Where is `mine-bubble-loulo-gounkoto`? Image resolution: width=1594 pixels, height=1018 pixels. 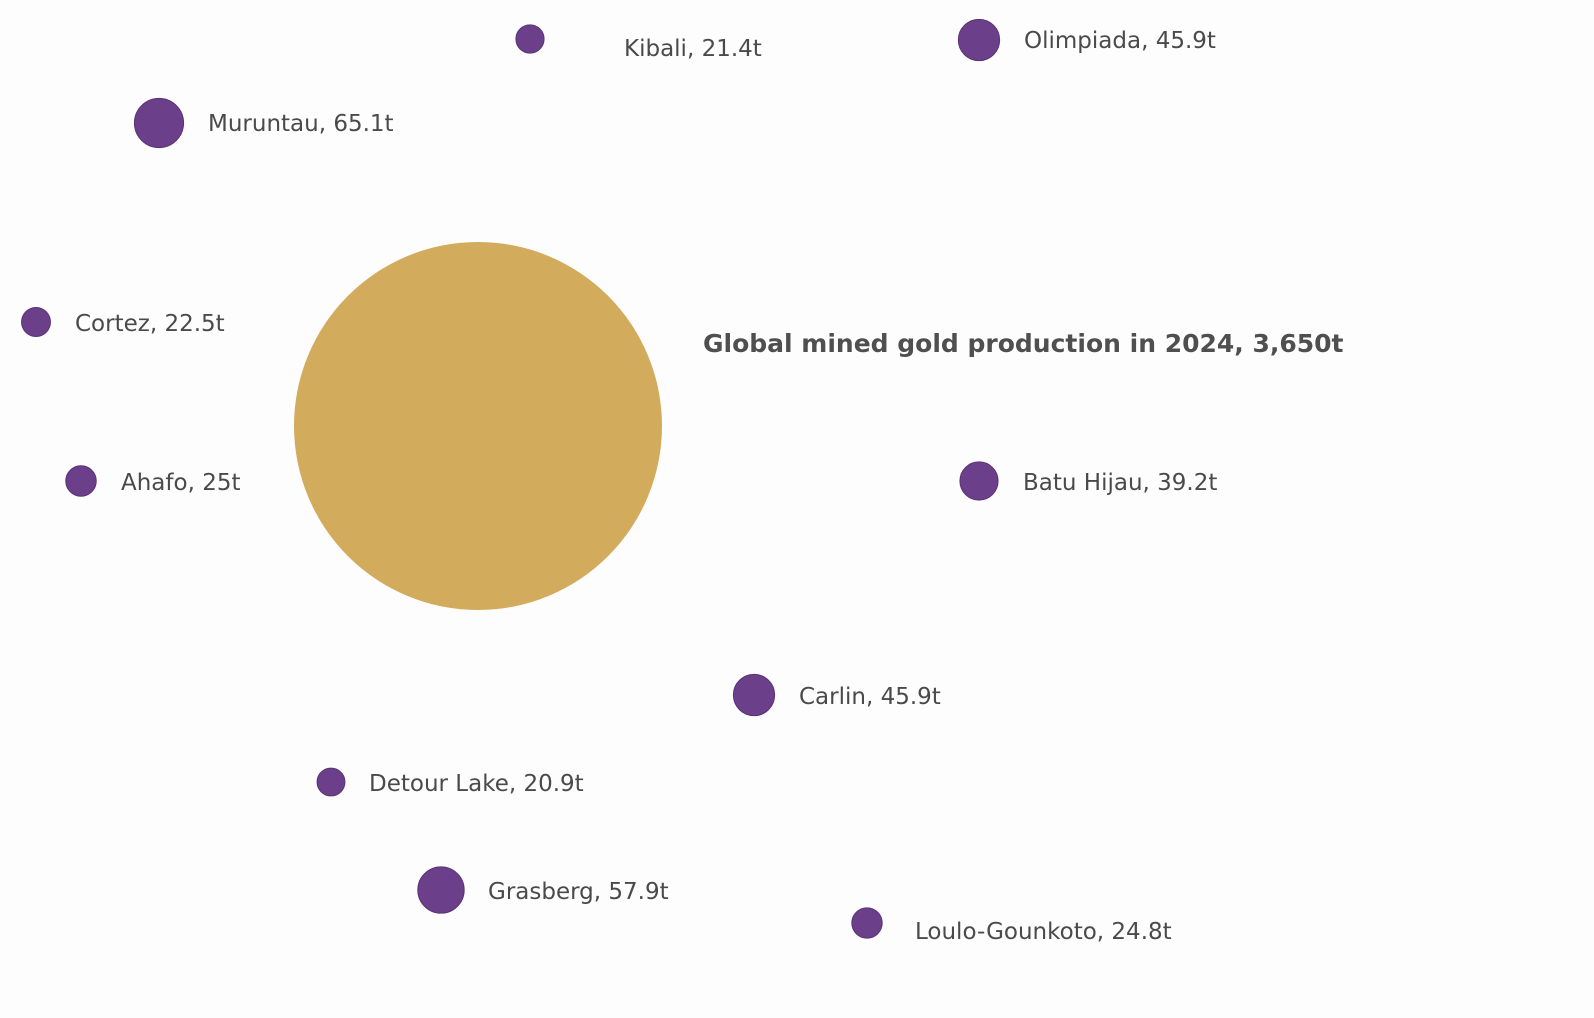 mine-bubble-loulo-gounkoto is located at coordinates (867, 923).